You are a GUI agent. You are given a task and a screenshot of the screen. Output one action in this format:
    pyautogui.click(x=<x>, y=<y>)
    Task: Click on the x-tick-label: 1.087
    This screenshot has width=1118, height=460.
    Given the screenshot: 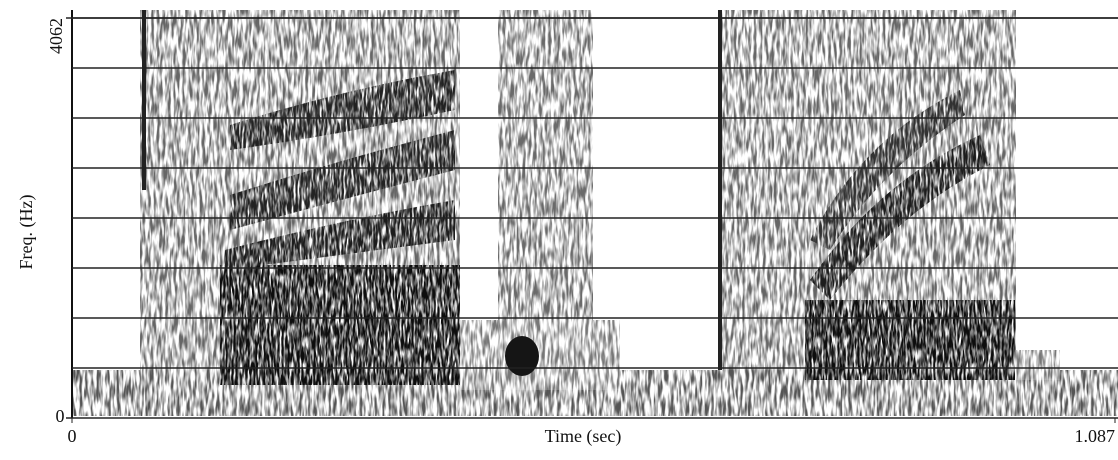 What is the action you would take?
    pyautogui.click(x=1095, y=436)
    